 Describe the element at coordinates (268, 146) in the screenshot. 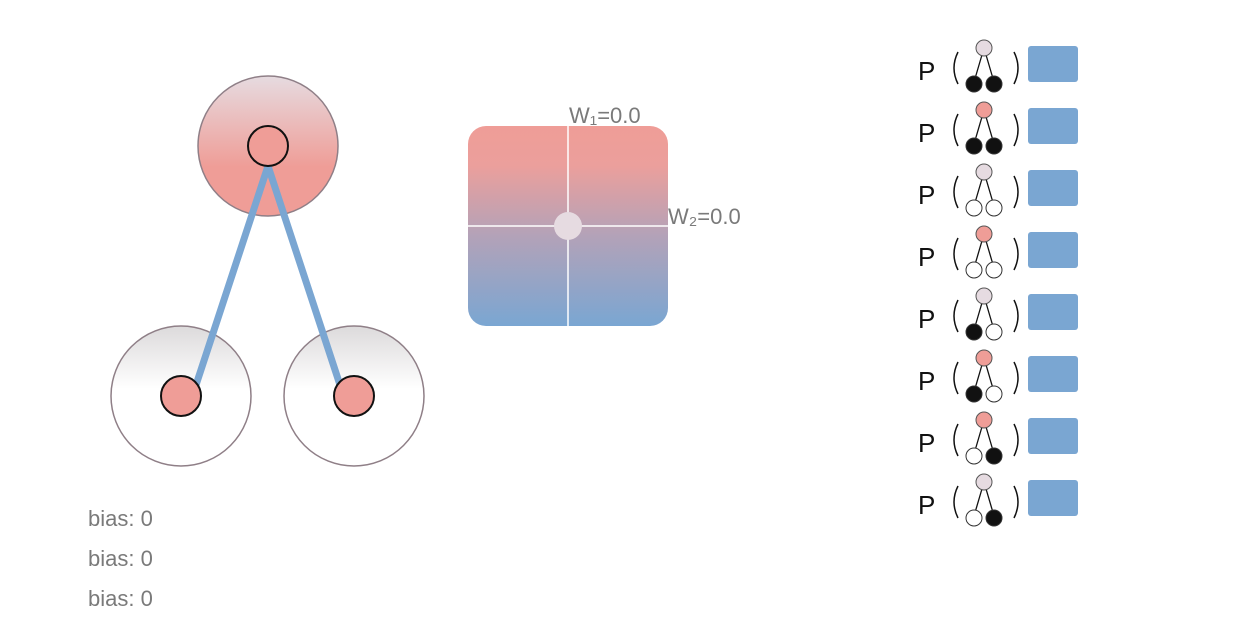

I see `top-neuron` at that location.